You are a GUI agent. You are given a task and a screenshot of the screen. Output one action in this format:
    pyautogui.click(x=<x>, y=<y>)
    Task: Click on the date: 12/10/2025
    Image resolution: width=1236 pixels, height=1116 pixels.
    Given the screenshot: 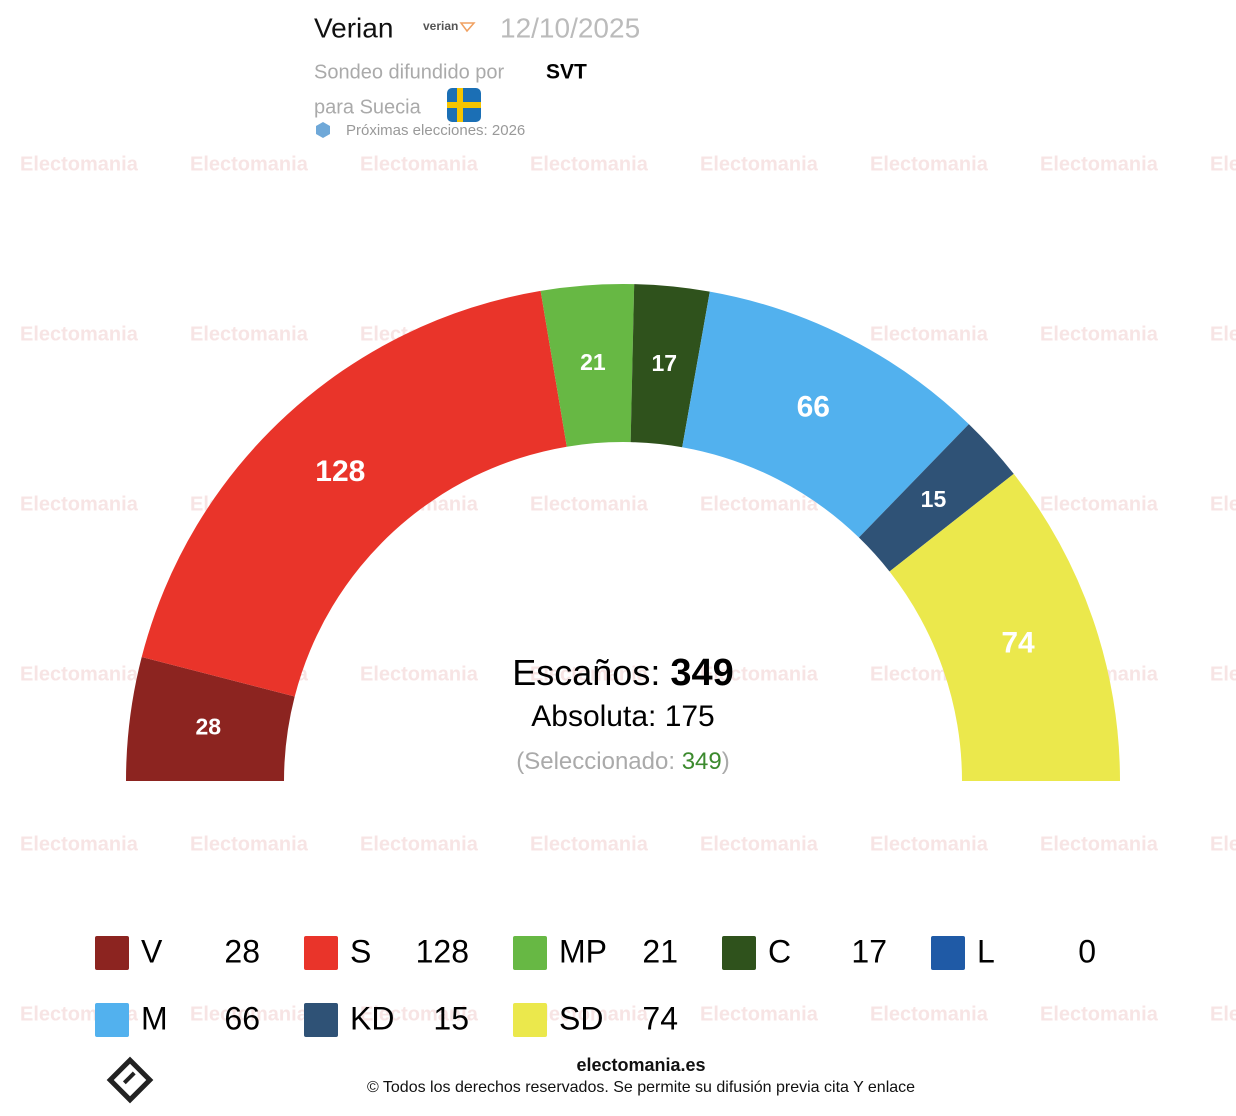 What is the action you would take?
    pyautogui.click(x=570, y=27)
    